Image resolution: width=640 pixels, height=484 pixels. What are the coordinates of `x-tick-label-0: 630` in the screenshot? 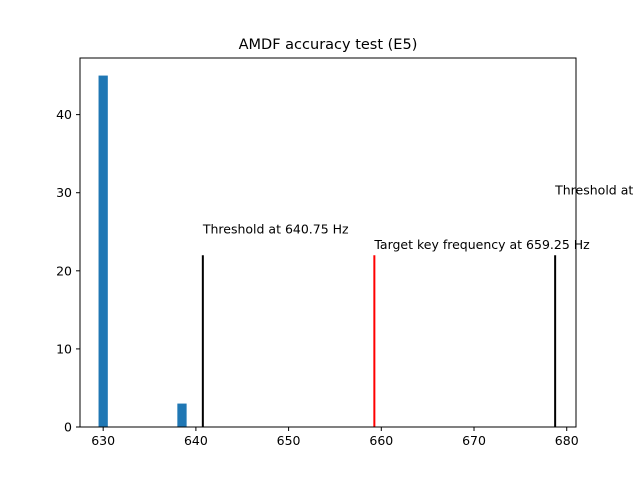 It's located at (103, 440).